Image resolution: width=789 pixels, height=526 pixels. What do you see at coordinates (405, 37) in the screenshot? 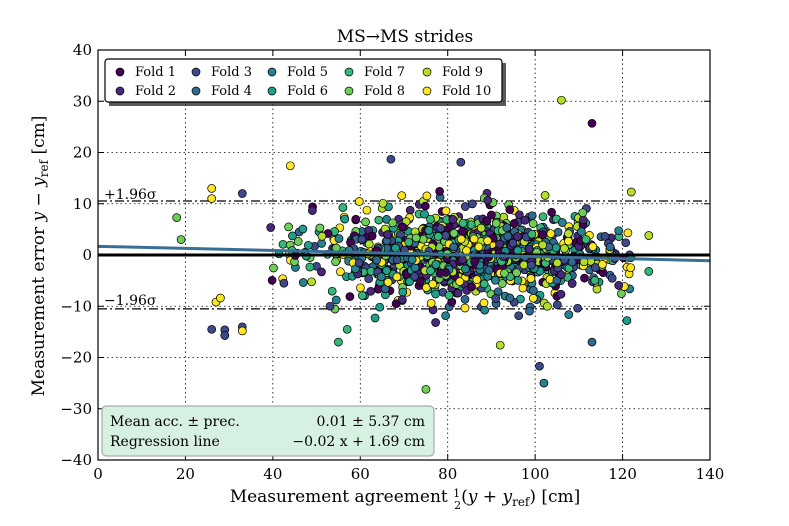
I see `chart-title: MS→MS strides` at bounding box center [405, 37].